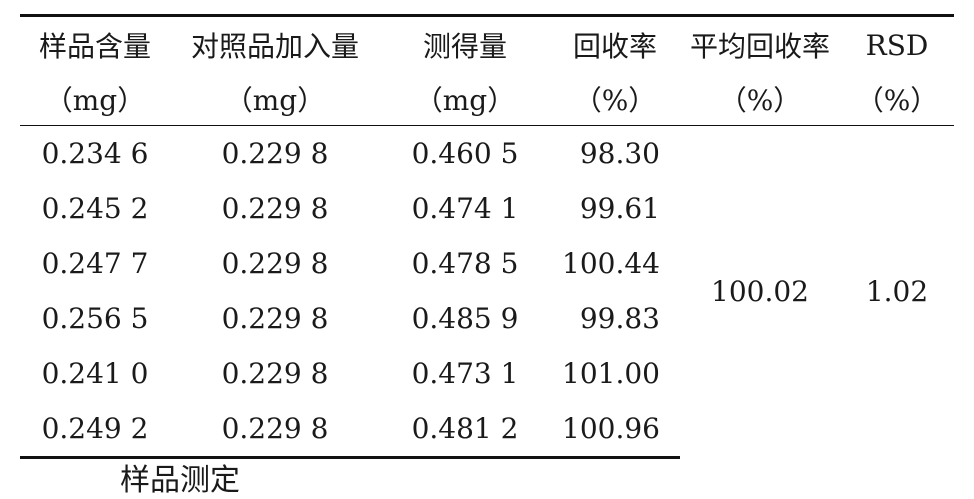  I want to click on table-row: 0.247 7 0.229 8 0.478 5 100.44, so click(487, 263).